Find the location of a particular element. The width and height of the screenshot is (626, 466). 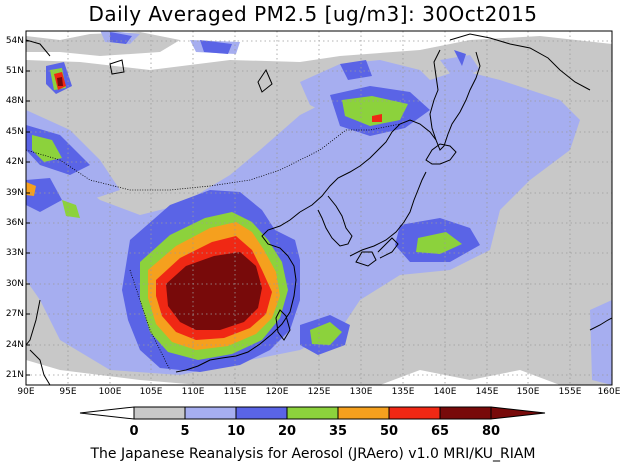

lat-label-39n: 39N is located at coordinates (14, 193).